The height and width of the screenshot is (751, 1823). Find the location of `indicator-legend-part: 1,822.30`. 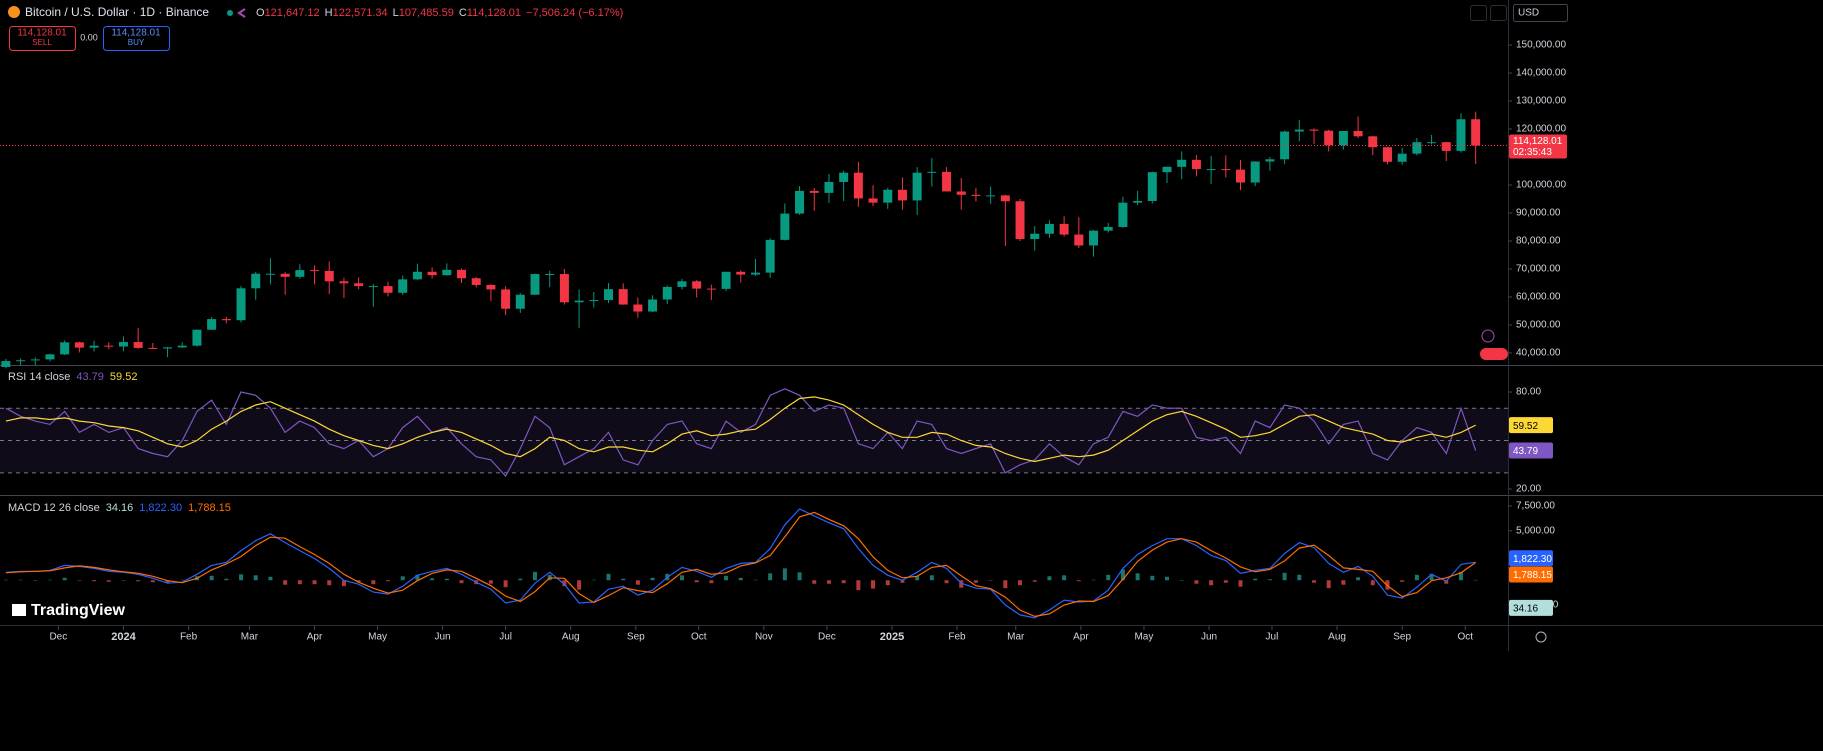

indicator-legend-part: 1,822.30 is located at coordinates (160, 508).